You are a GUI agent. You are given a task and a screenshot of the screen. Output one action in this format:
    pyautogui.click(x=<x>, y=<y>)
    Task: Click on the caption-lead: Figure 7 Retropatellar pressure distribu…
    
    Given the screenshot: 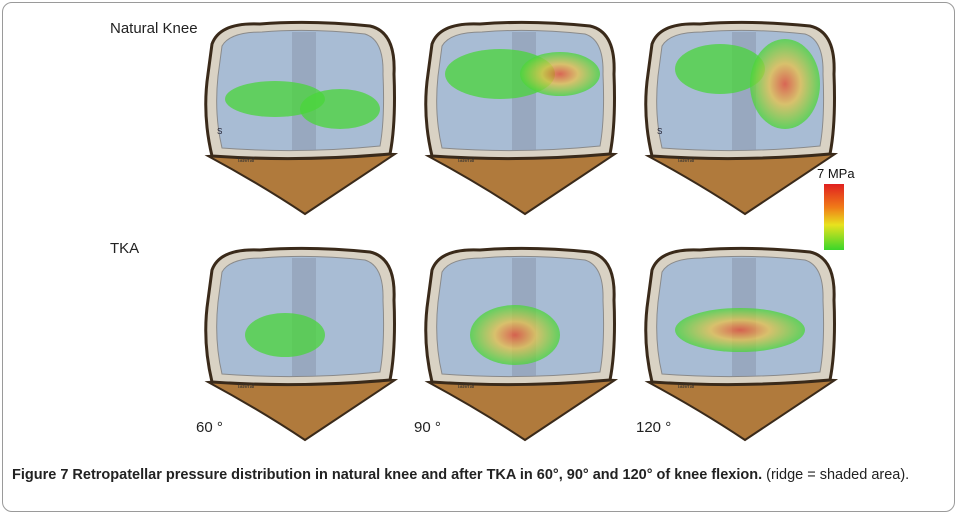 What is the action you would take?
    pyautogui.click(x=387, y=475)
    